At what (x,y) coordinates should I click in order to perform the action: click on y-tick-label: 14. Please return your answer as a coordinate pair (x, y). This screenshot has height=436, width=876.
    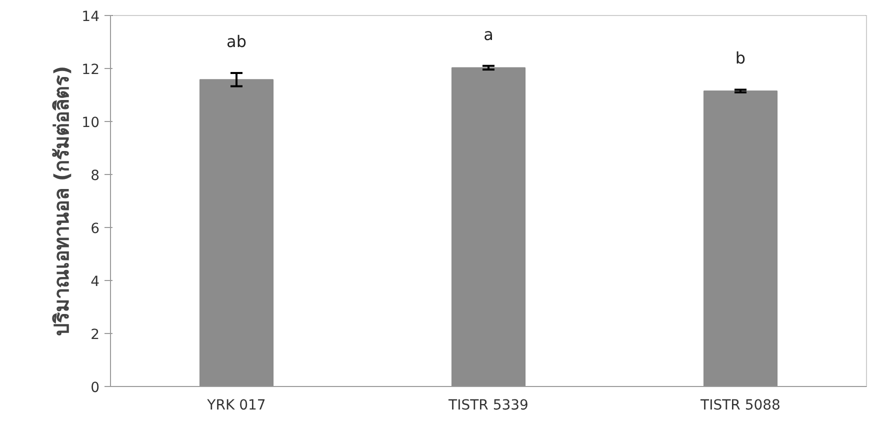
    Looking at the image, I should click on (91, 17).